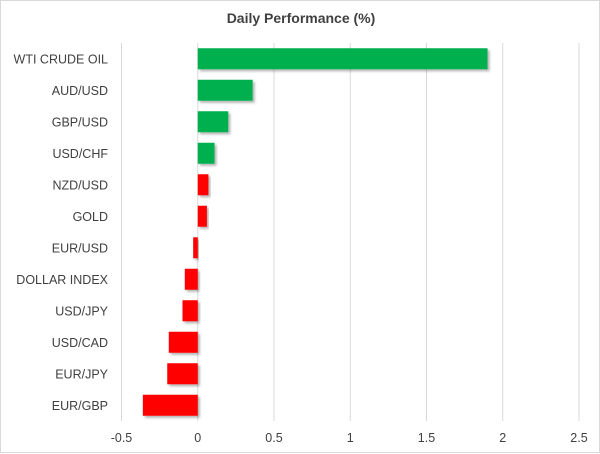 The width and height of the screenshot is (600, 454). I want to click on category-label: GOLD, so click(90, 217).